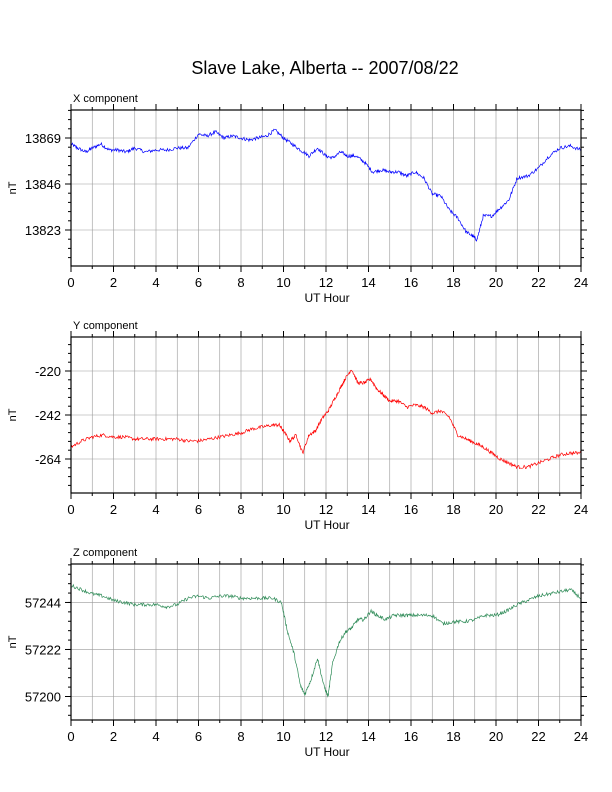 This screenshot has height=792, width=612. What do you see at coordinates (43, 230) in the screenshot?
I see `y-tick-label: 13823` at bounding box center [43, 230].